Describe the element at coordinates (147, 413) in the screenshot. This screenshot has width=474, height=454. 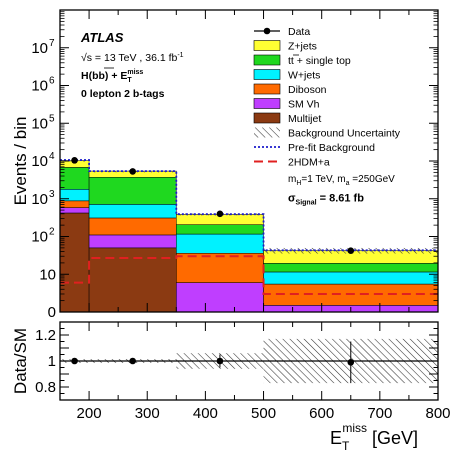
I see `x-tick-label: 300` at that location.